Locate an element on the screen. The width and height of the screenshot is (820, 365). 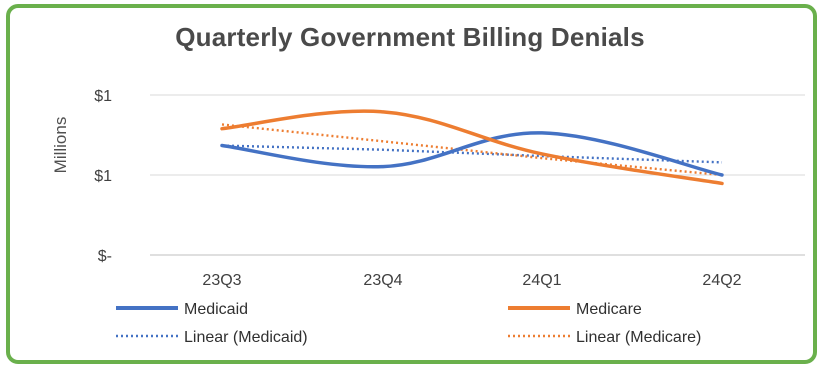
series-line-medicaid is located at coordinates (472, 154).